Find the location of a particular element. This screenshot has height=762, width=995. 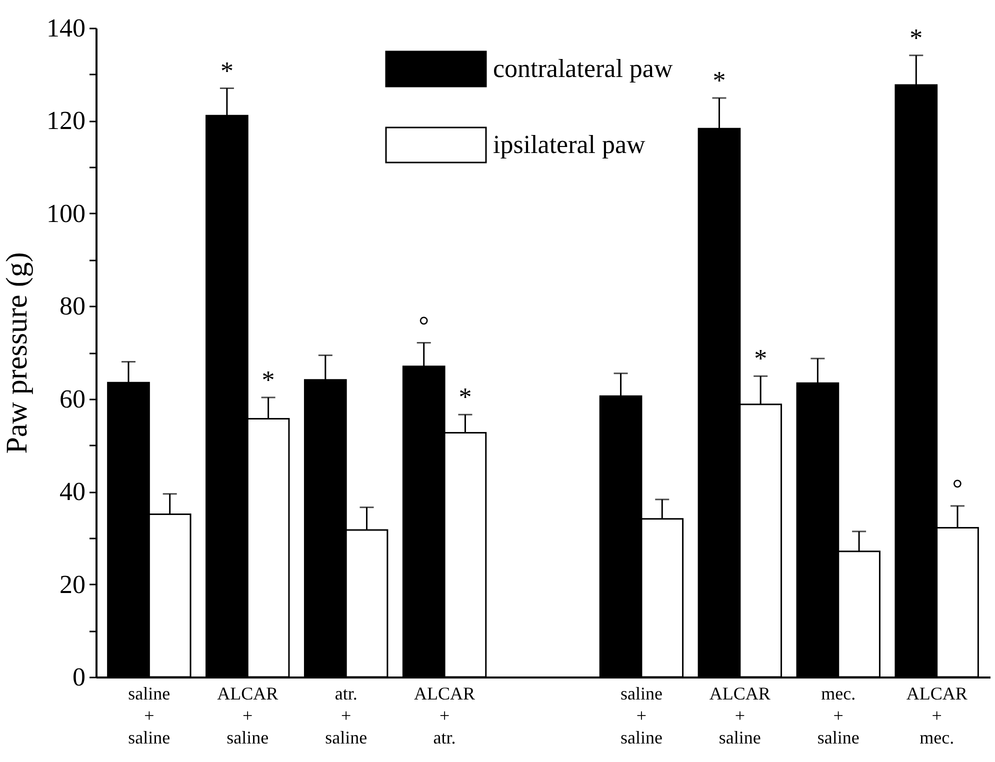

legend-label: ipsilateral paw is located at coordinates (569, 144).